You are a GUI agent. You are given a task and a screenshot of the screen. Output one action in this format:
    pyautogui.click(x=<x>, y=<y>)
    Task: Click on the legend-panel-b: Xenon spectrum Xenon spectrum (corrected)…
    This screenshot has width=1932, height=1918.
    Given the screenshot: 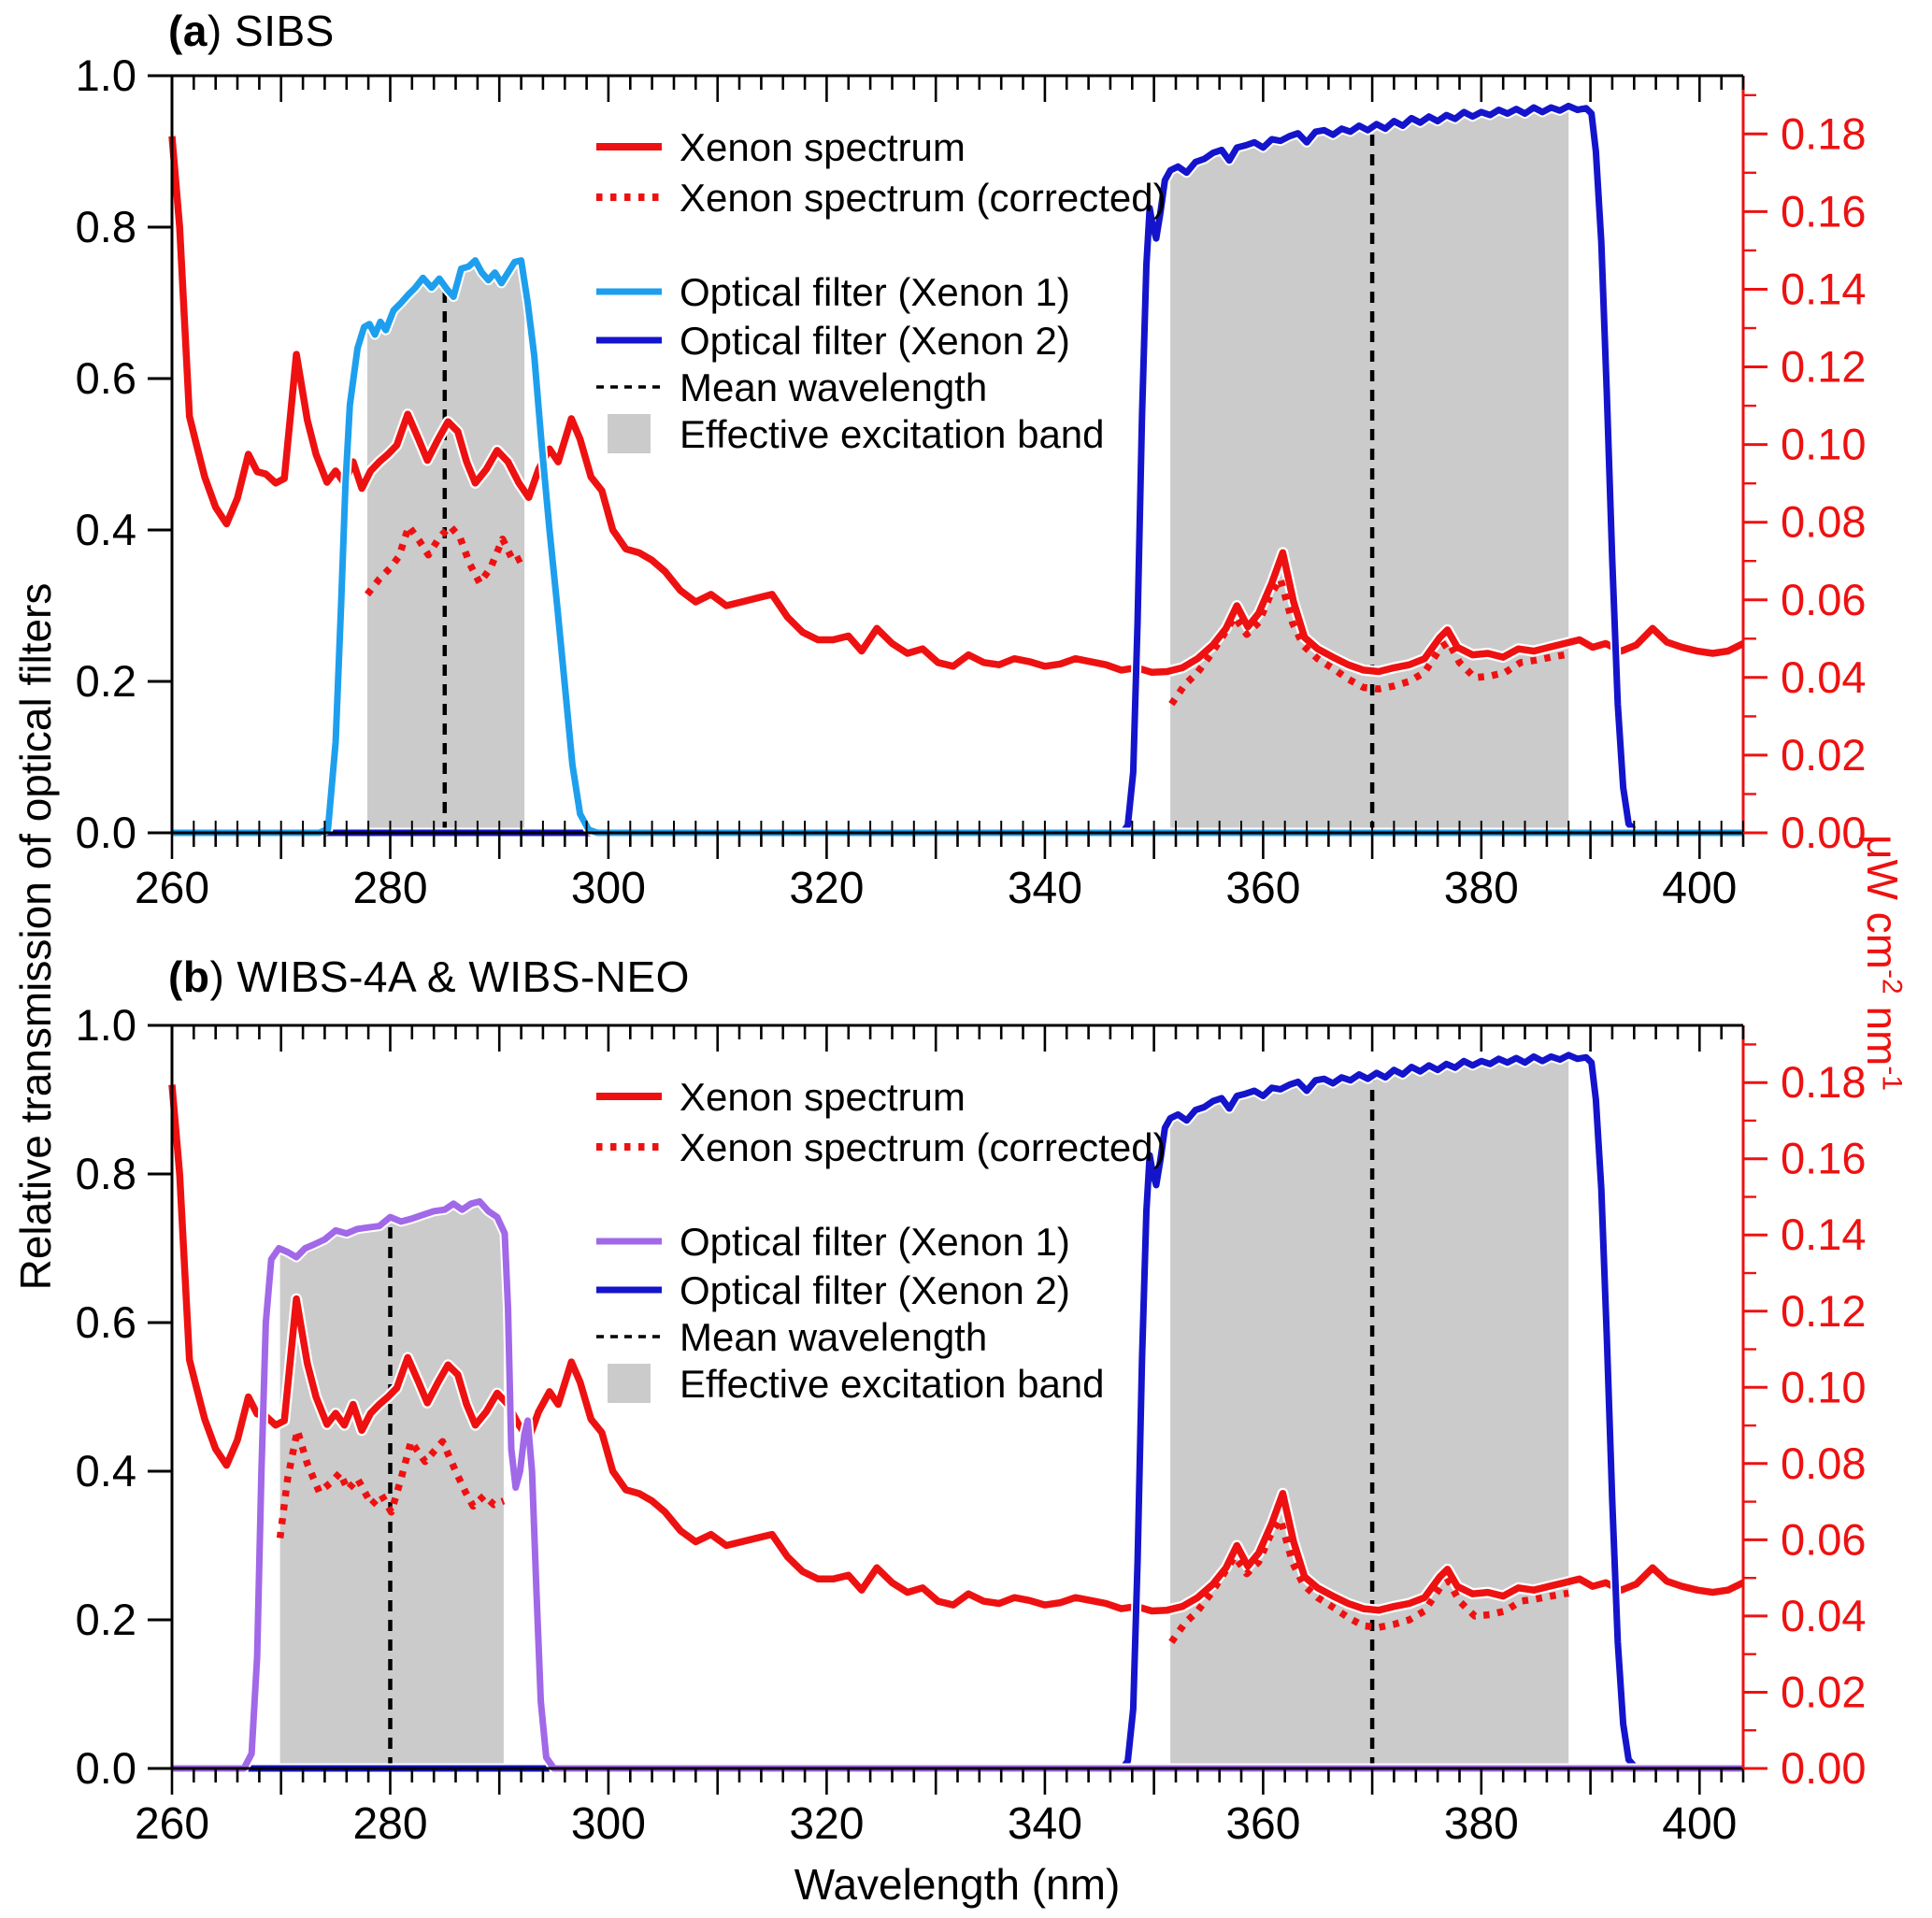 What is the action you would take?
    pyautogui.click(x=881, y=1240)
    